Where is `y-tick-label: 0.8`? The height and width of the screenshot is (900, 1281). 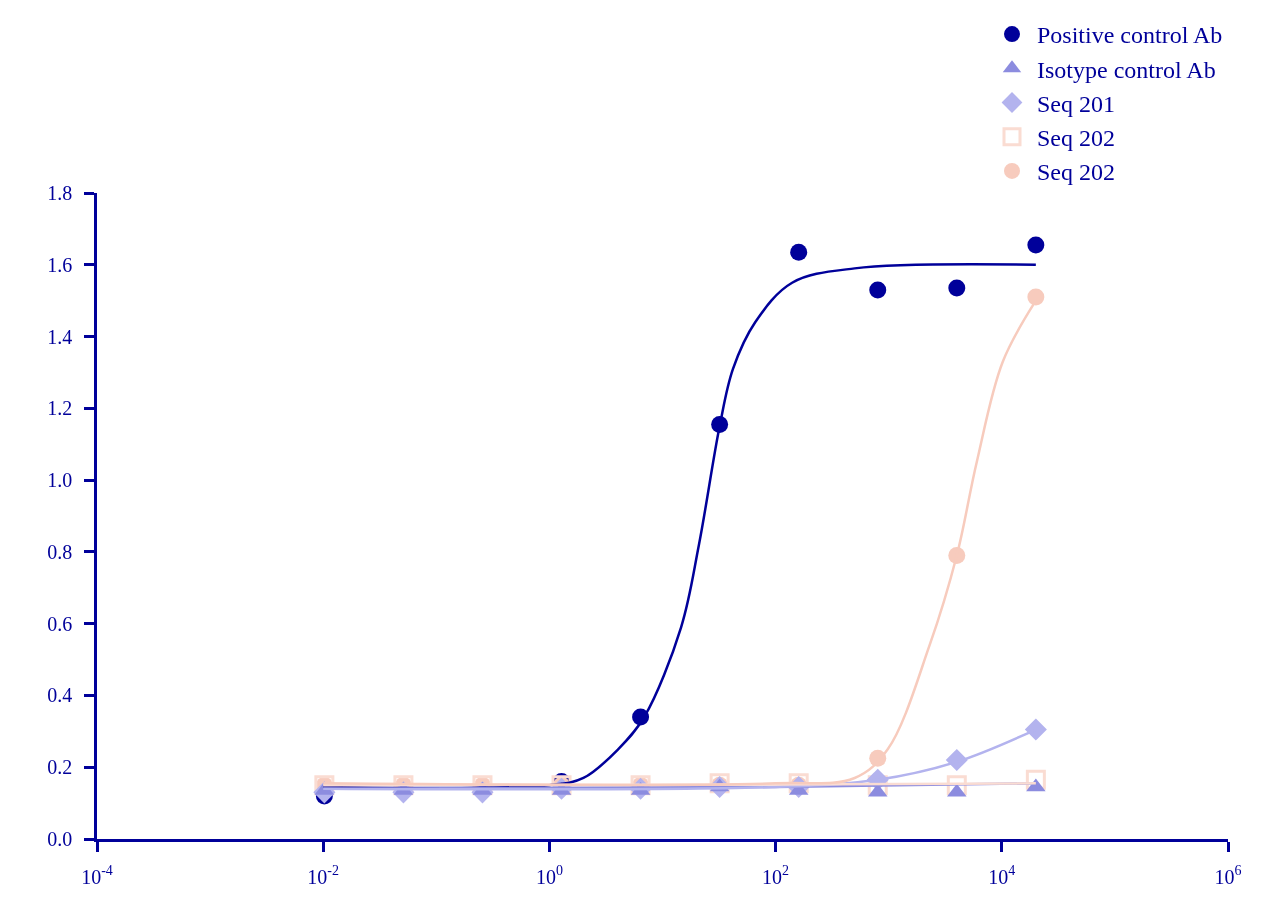 y-tick-label: 0.8 is located at coordinates (60, 551).